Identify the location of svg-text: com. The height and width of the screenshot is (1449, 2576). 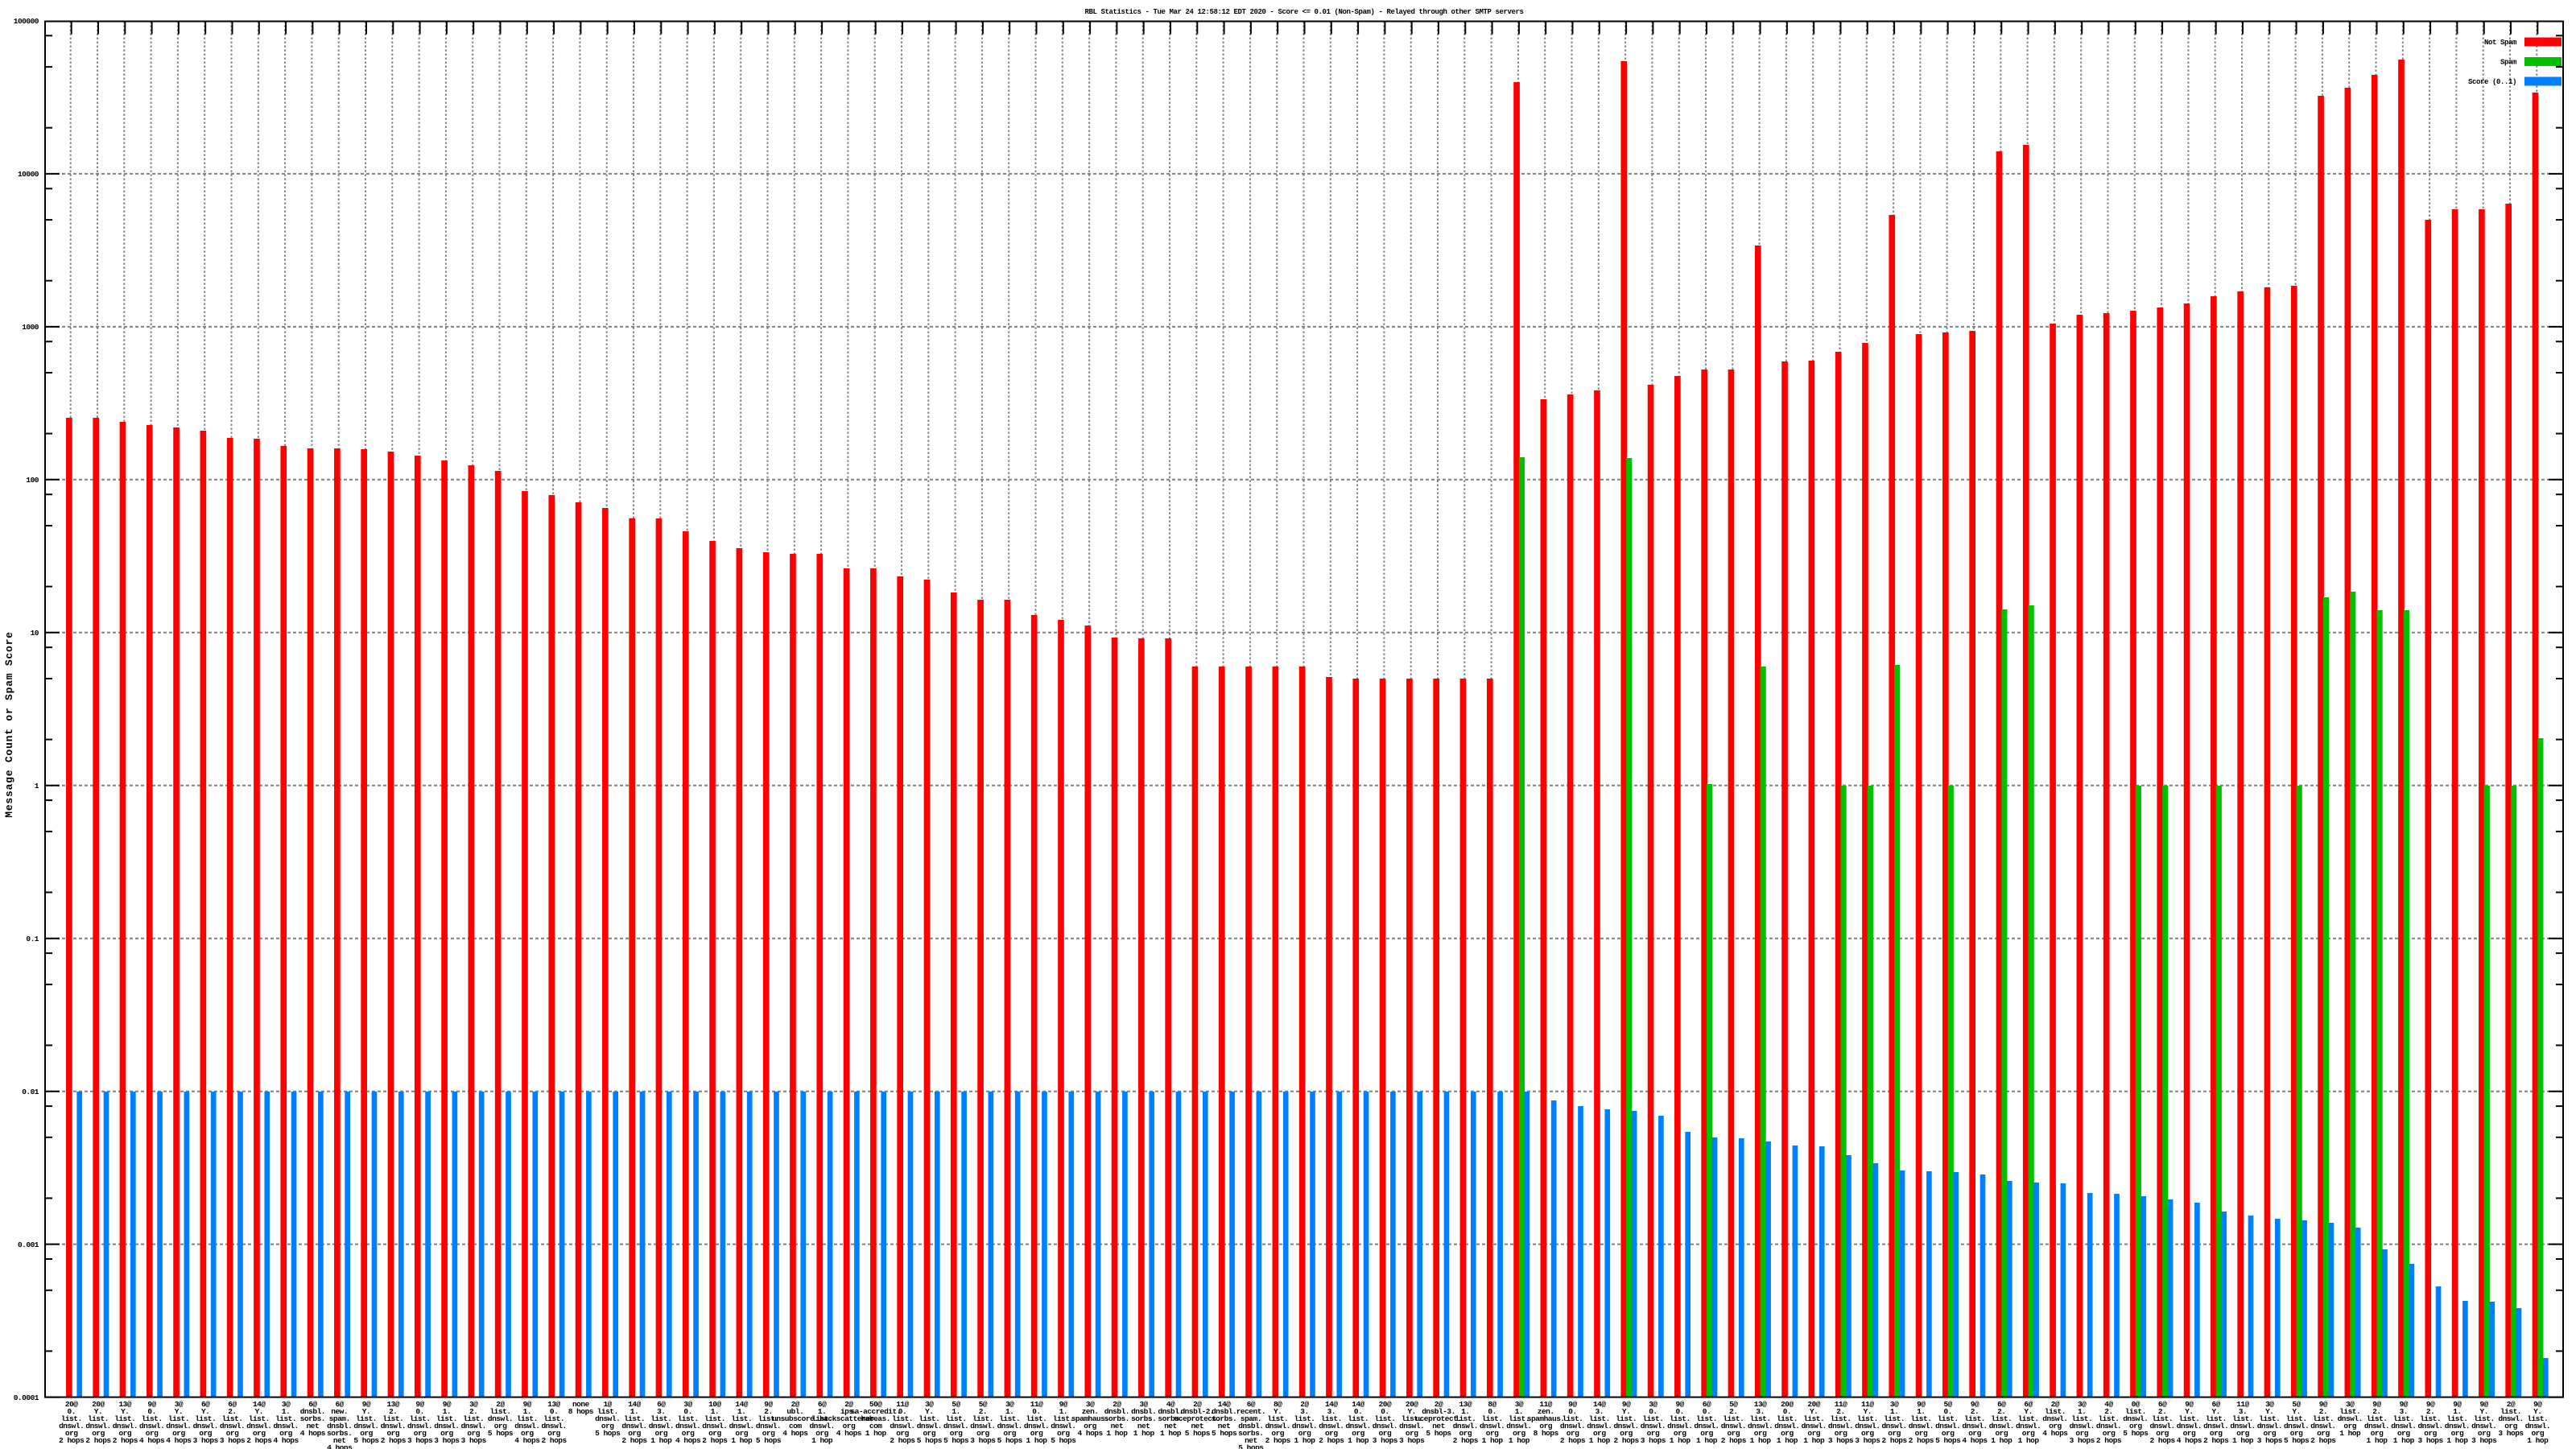
(795, 1426).